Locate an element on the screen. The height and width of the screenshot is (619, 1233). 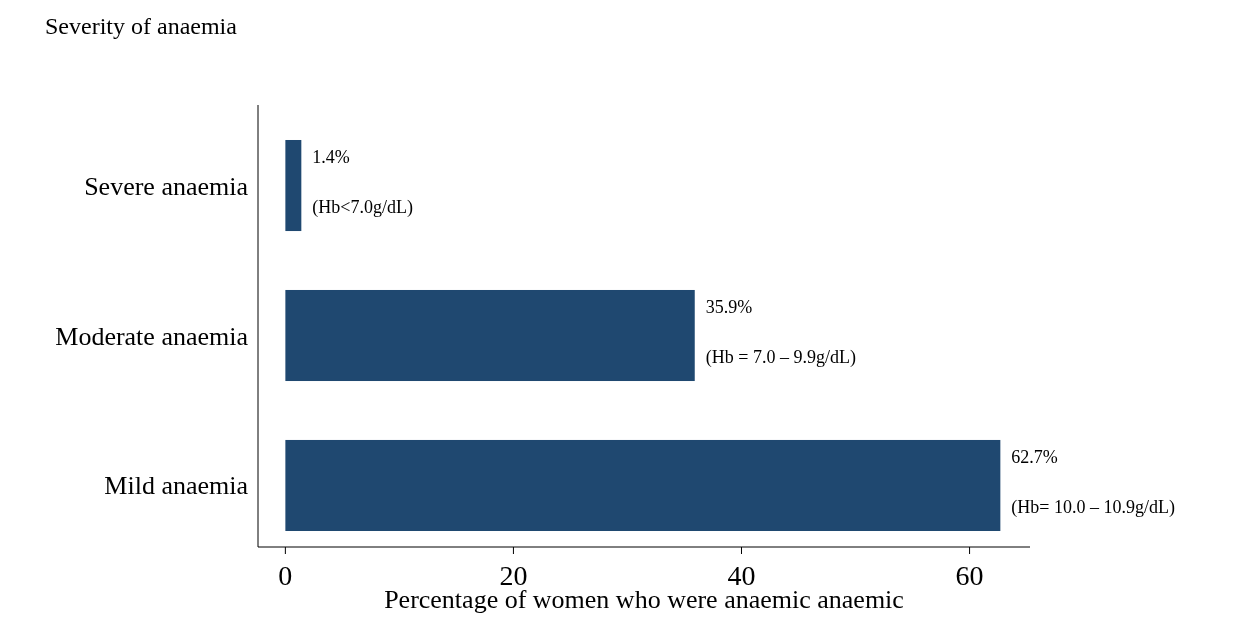
annotation: (Hb<7.0g/dL) is located at coordinates (362, 207).